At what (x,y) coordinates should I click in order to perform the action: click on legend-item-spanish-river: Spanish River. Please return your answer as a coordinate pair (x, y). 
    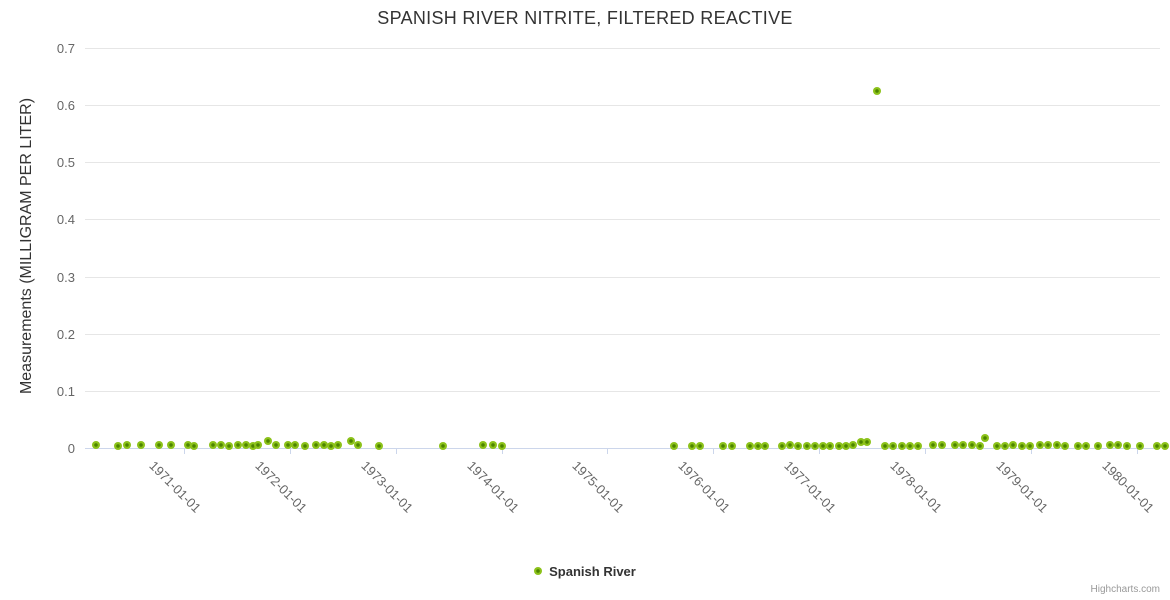
    Looking at the image, I should click on (585, 571).